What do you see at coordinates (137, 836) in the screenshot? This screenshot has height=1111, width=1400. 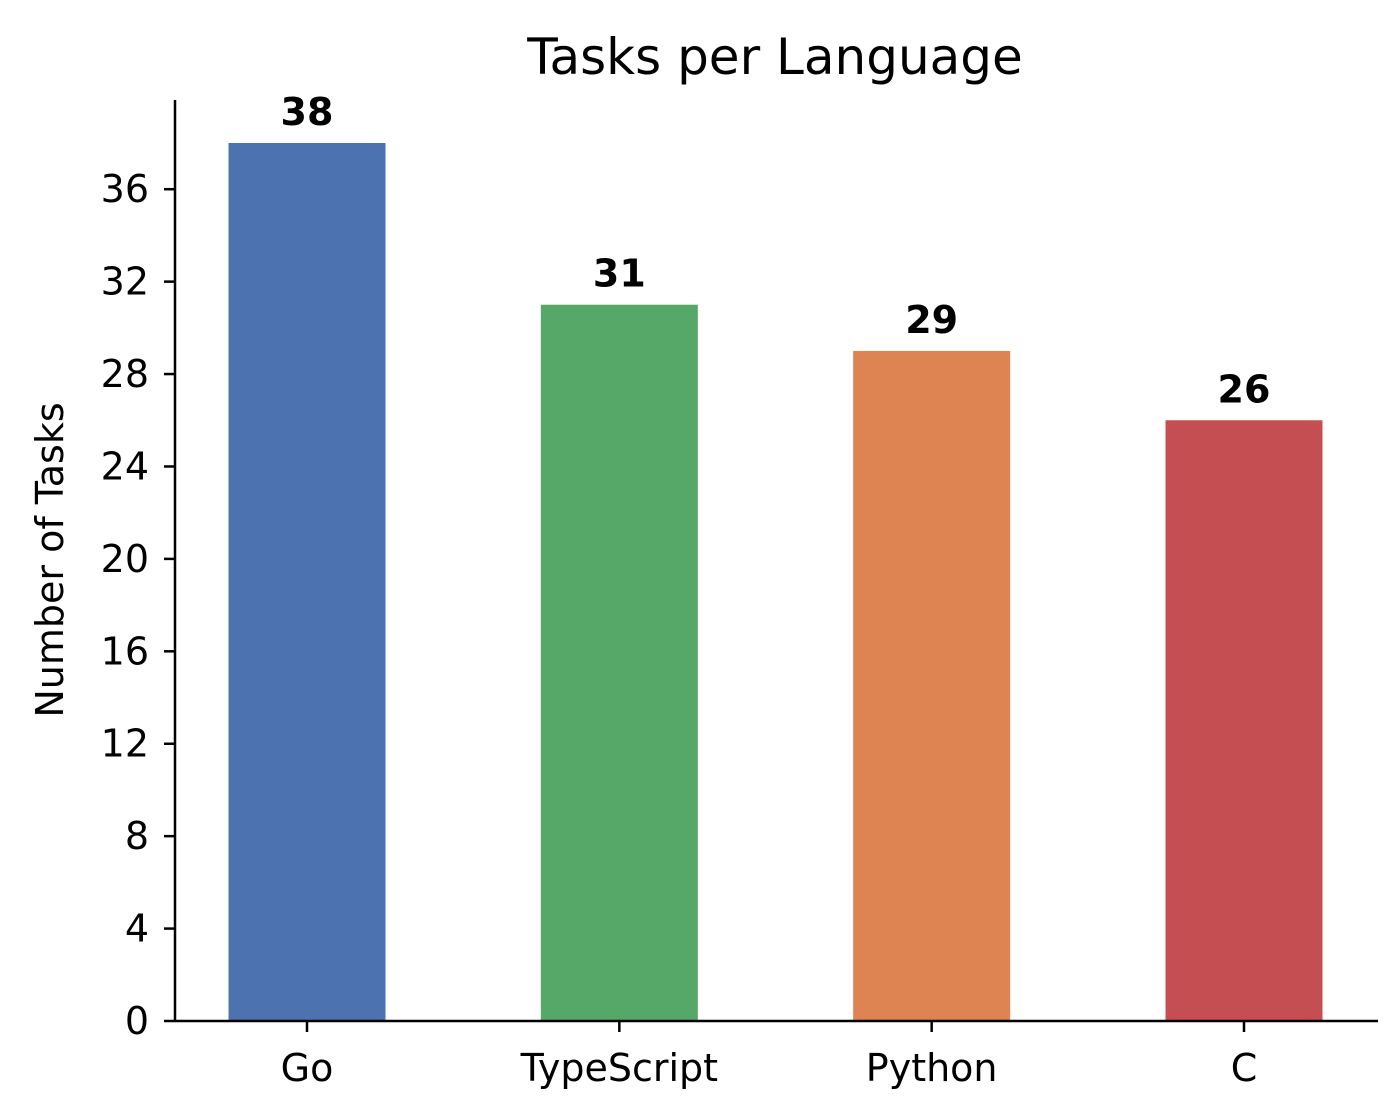 I see `y-tick-label: 8` at bounding box center [137, 836].